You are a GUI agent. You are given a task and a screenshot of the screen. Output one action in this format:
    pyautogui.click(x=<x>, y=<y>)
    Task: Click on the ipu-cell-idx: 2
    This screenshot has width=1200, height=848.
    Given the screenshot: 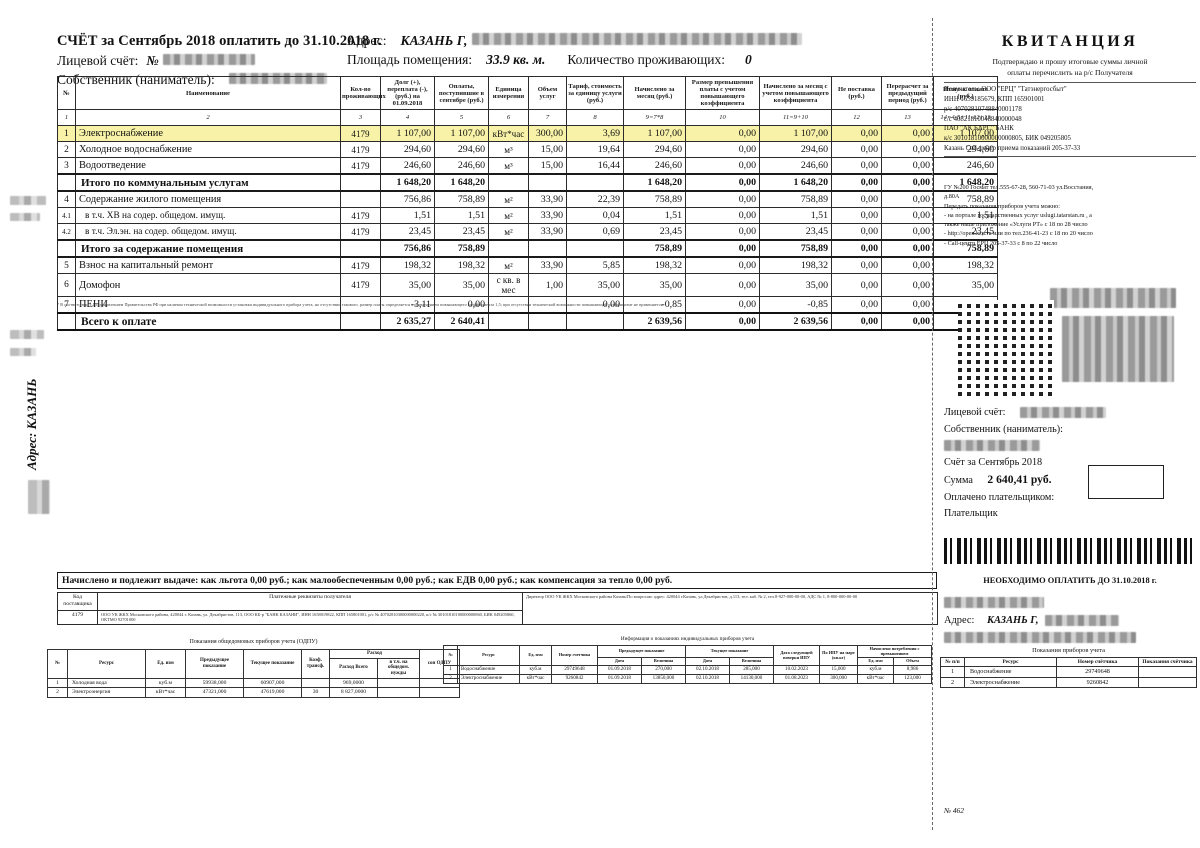 What is the action you would take?
    pyautogui.click(x=450, y=678)
    